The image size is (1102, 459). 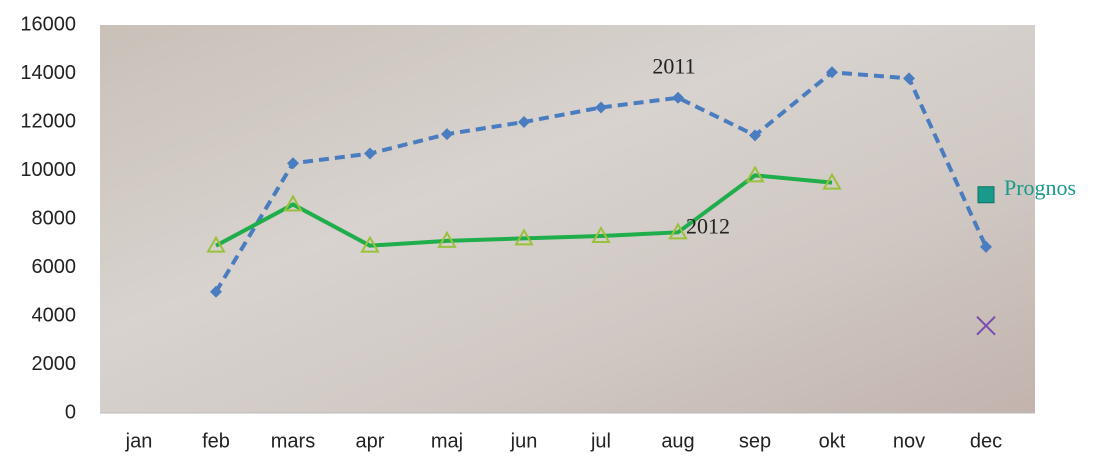 I want to click on y-tick-label: 12000, so click(x=48, y=121).